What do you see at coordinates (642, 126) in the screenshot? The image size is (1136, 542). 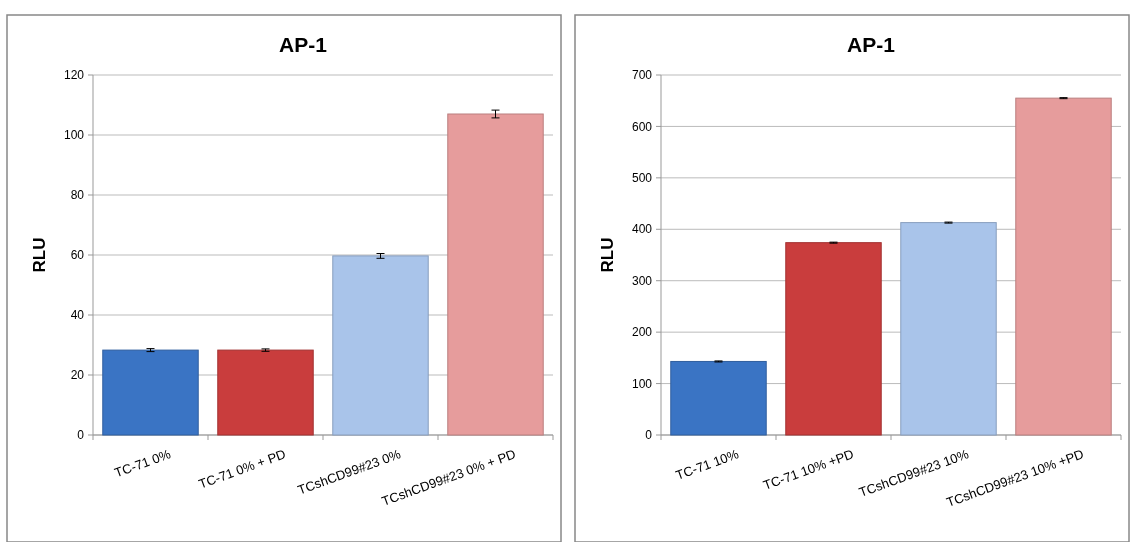 I see `y-tick-label: 600` at bounding box center [642, 126].